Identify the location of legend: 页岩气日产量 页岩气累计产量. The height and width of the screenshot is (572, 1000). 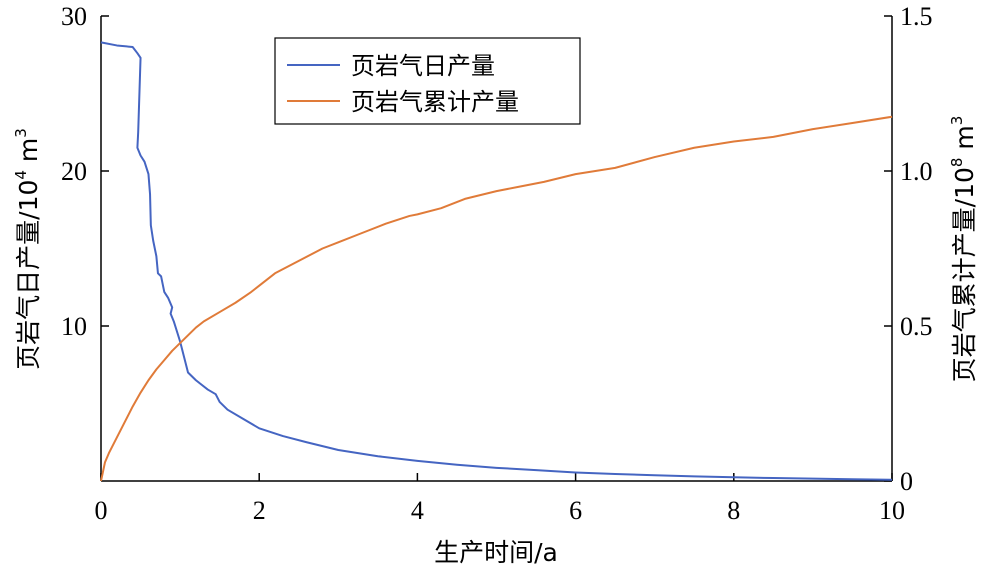
(427, 81).